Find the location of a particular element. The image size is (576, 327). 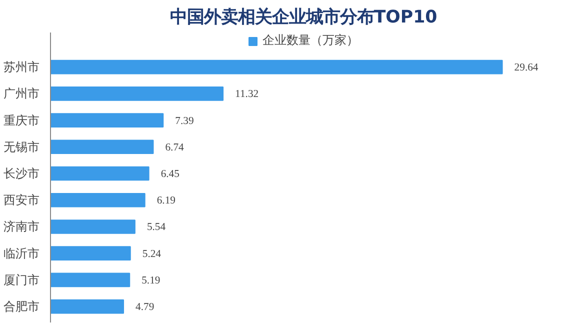

legend-label: 企业数量（万家） is located at coordinates (310, 40).